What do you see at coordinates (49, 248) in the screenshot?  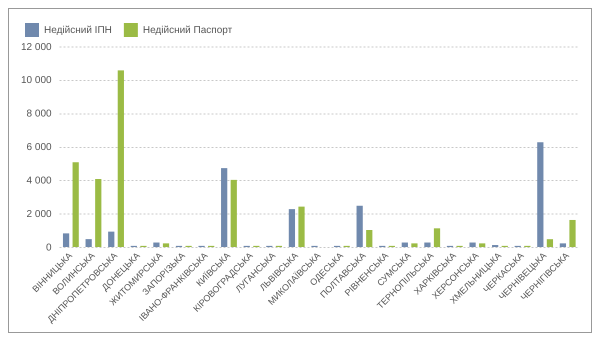 I see `y-tick-label: 0` at bounding box center [49, 248].